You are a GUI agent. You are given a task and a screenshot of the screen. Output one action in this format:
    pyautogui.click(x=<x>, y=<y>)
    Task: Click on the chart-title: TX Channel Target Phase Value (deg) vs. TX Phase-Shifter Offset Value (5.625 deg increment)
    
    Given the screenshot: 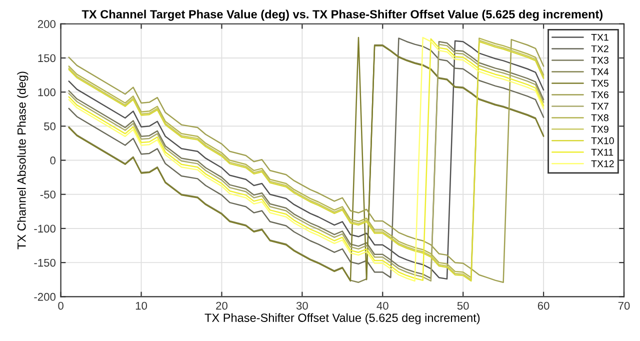 What is the action you would take?
    pyautogui.click(x=342, y=15)
    